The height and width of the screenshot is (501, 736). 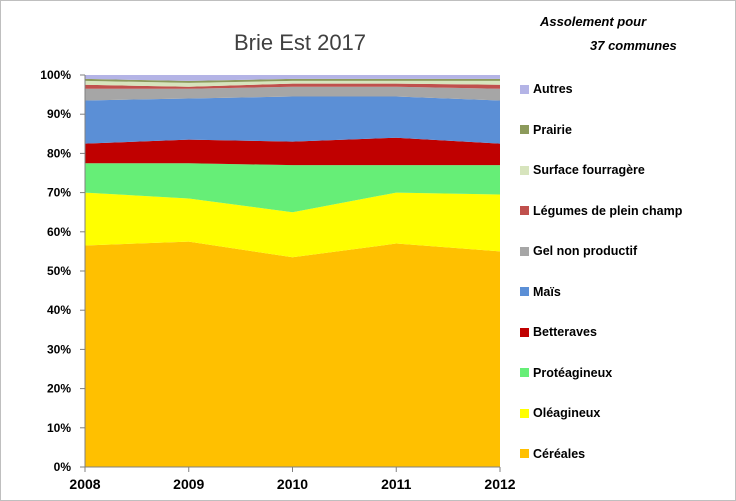 What do you see at coordinates (567, 413) in the screenshot?
I see `legend-label: Oléagineux` at bounding box center [567, 413].